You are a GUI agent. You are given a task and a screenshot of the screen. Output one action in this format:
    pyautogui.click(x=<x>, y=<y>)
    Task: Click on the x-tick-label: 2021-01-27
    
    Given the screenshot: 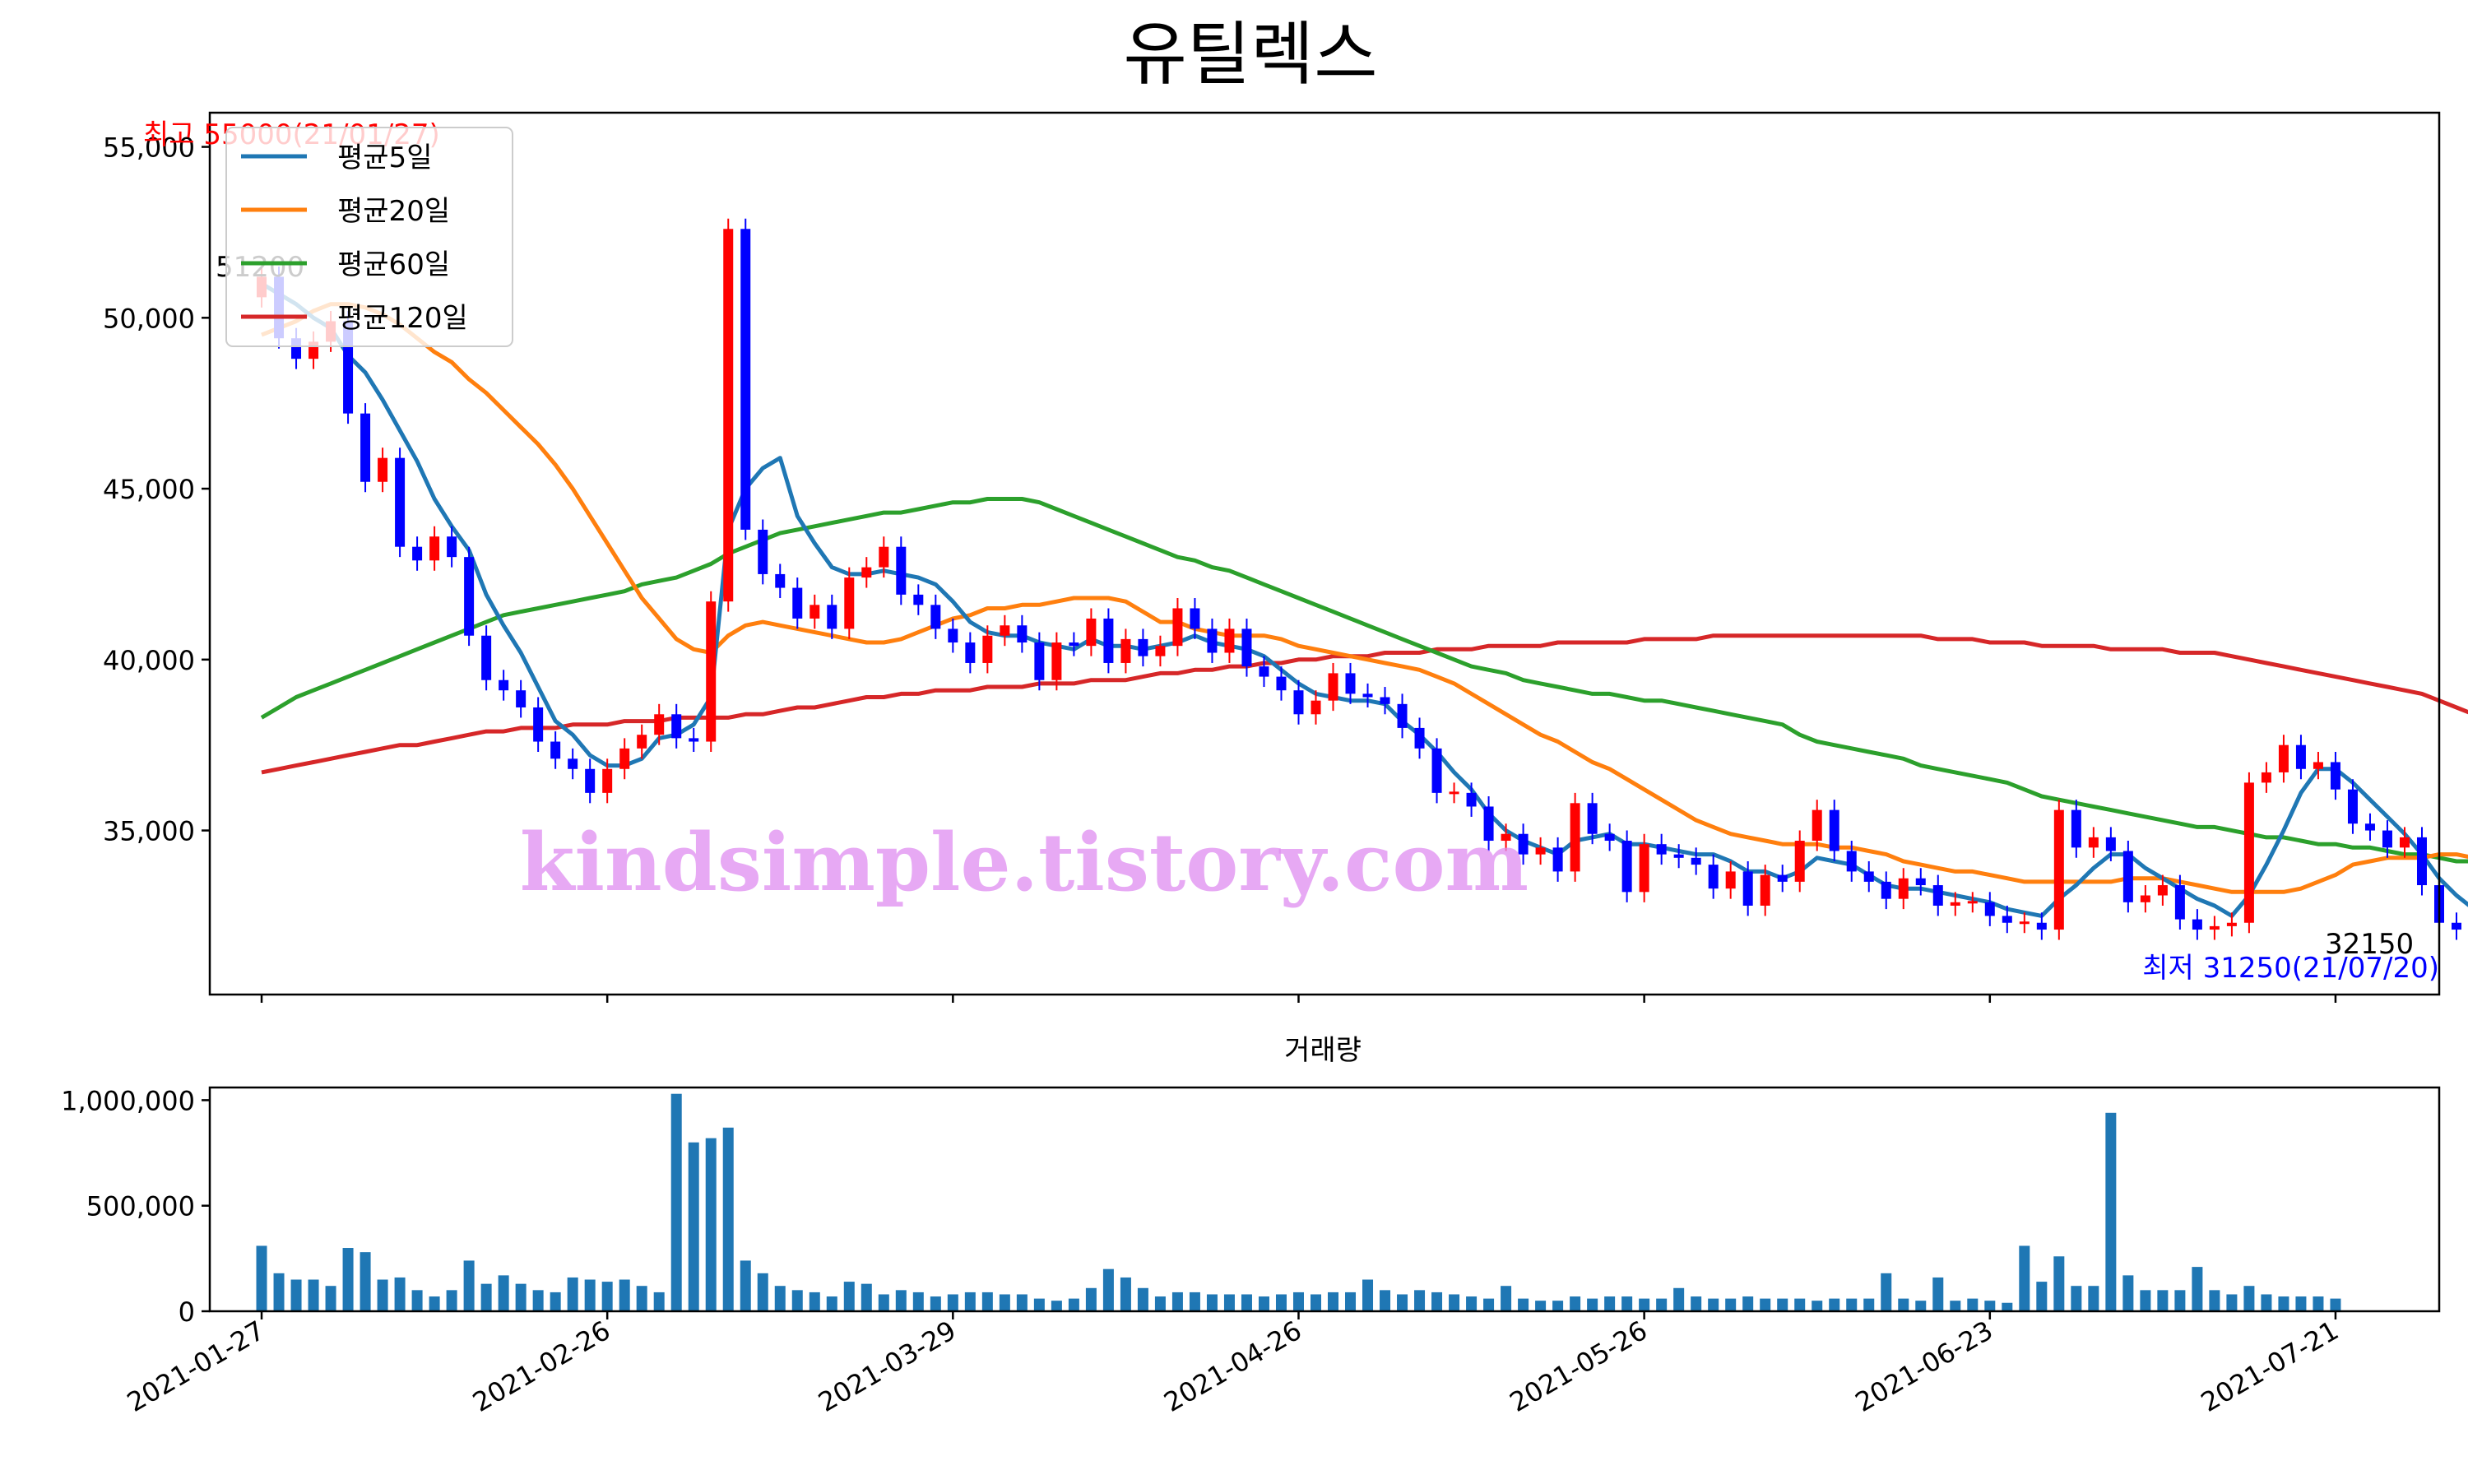 What is the action you would take?
    pyautogui.click(x=196, y=1366)
    